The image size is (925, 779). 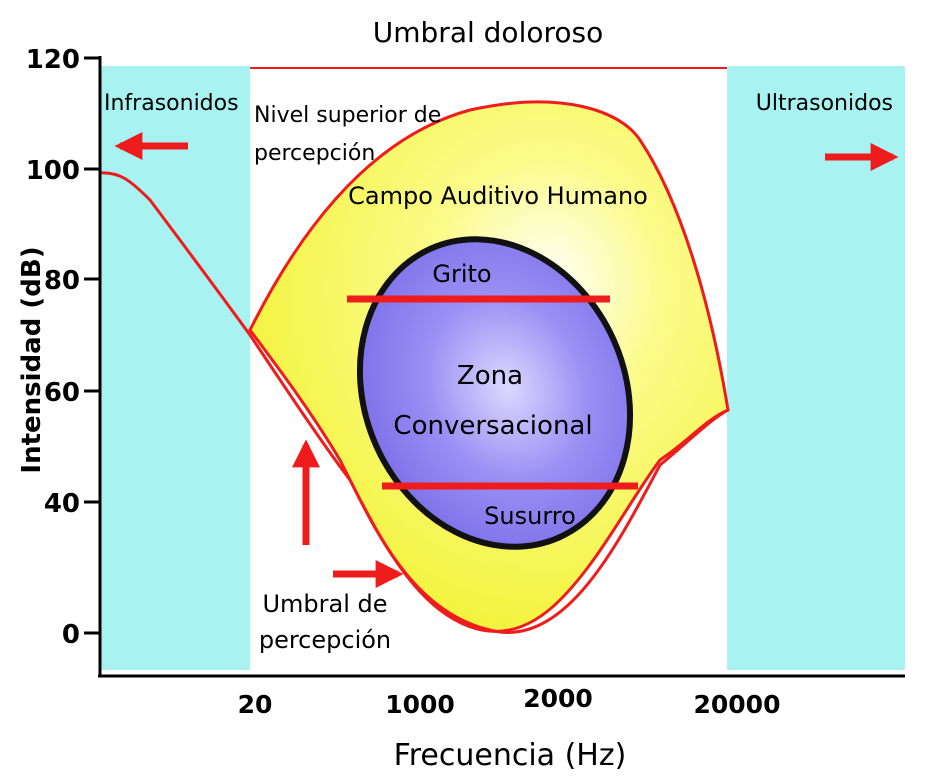 What do you see at coordinates (53, 171) in the screenshot?
I see `y-tick-label: 100` at bounding box center [53, 171].